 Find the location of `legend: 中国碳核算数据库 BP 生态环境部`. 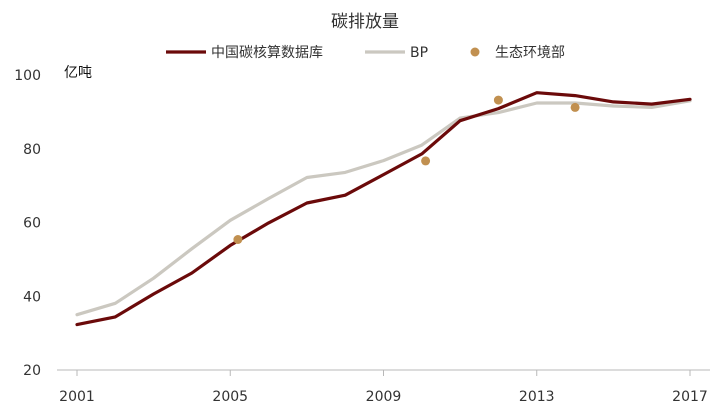

legend: 中国碳核算数据库 BP 生态环境部 is located at coordinates (365, 53).